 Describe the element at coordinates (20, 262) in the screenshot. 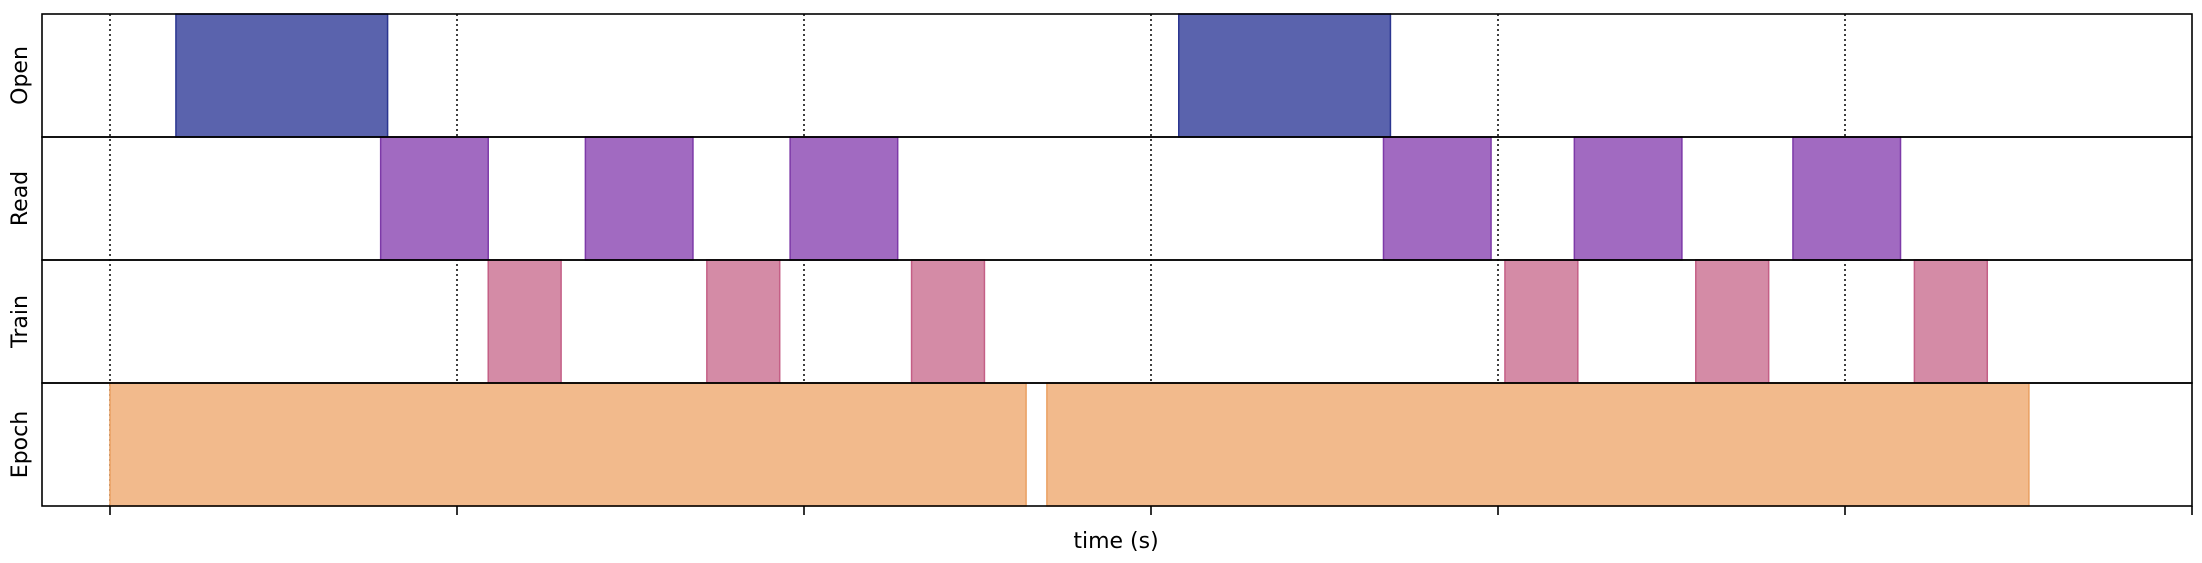

I see `row-labels: Open Read Train Epoch` at that location.